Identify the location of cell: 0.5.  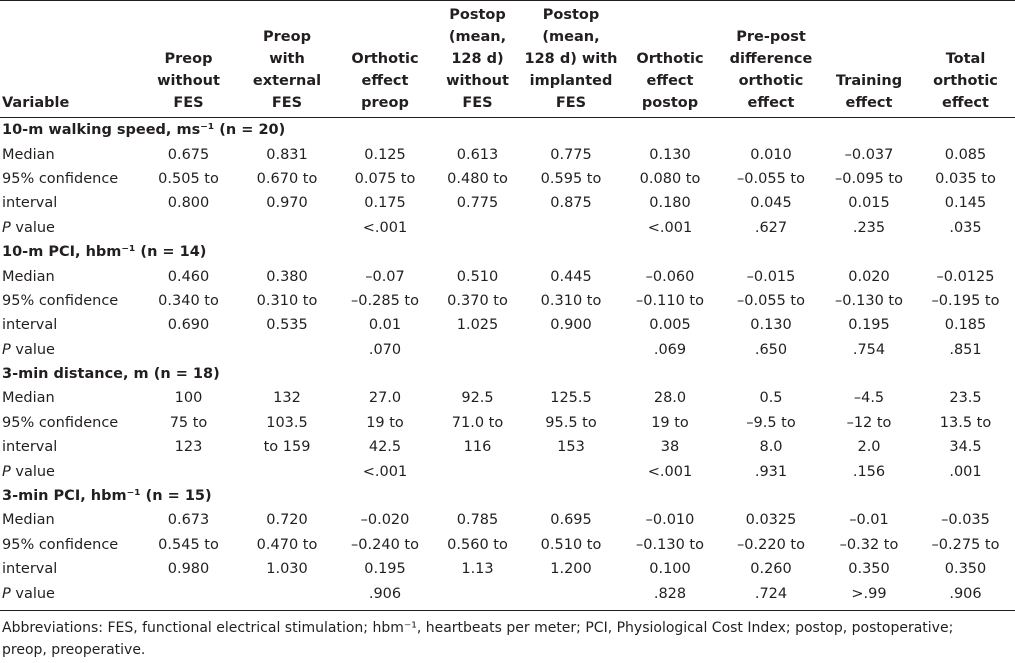
(771, 398).